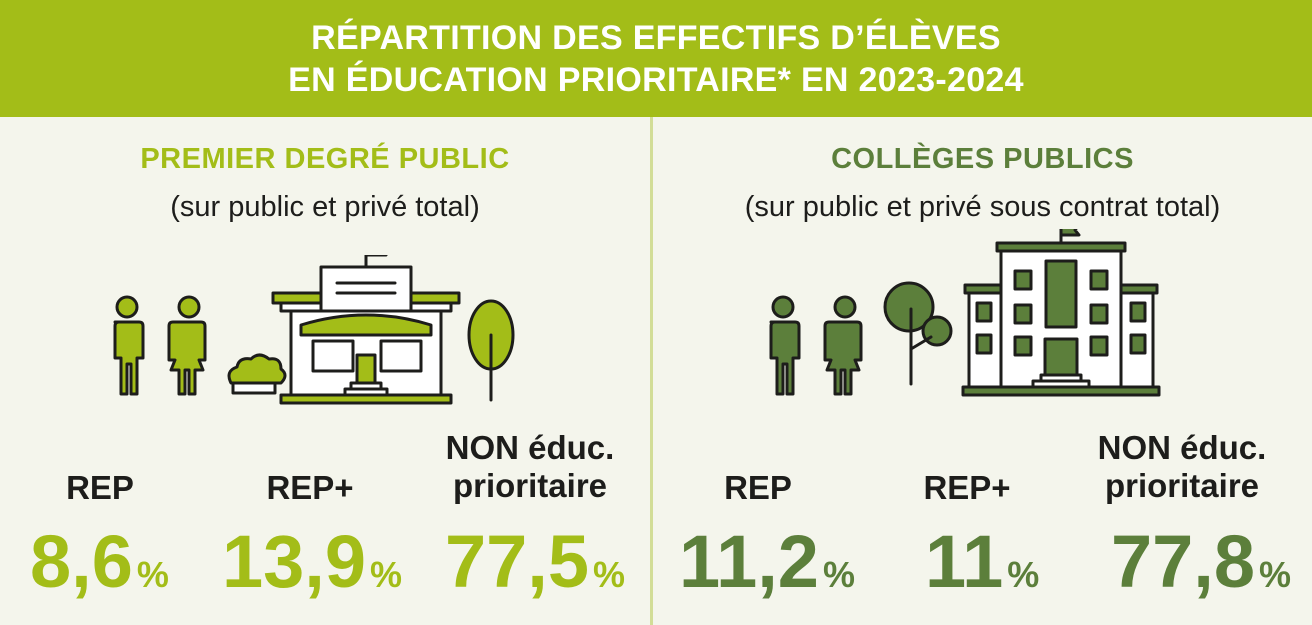 Image resolution: width=1312 pixels, height=625 pixels. Describe the element at coordinates (325, 159) in the screenshot. I see `panel-title: PREMIER DEGRÉ PUBLIC` at that location.